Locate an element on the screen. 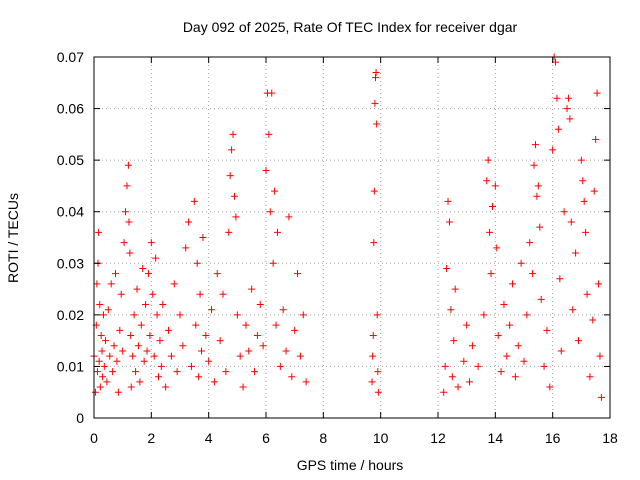  y-axis-label: ROTI / TECUs is located at coordinates (13, 238).